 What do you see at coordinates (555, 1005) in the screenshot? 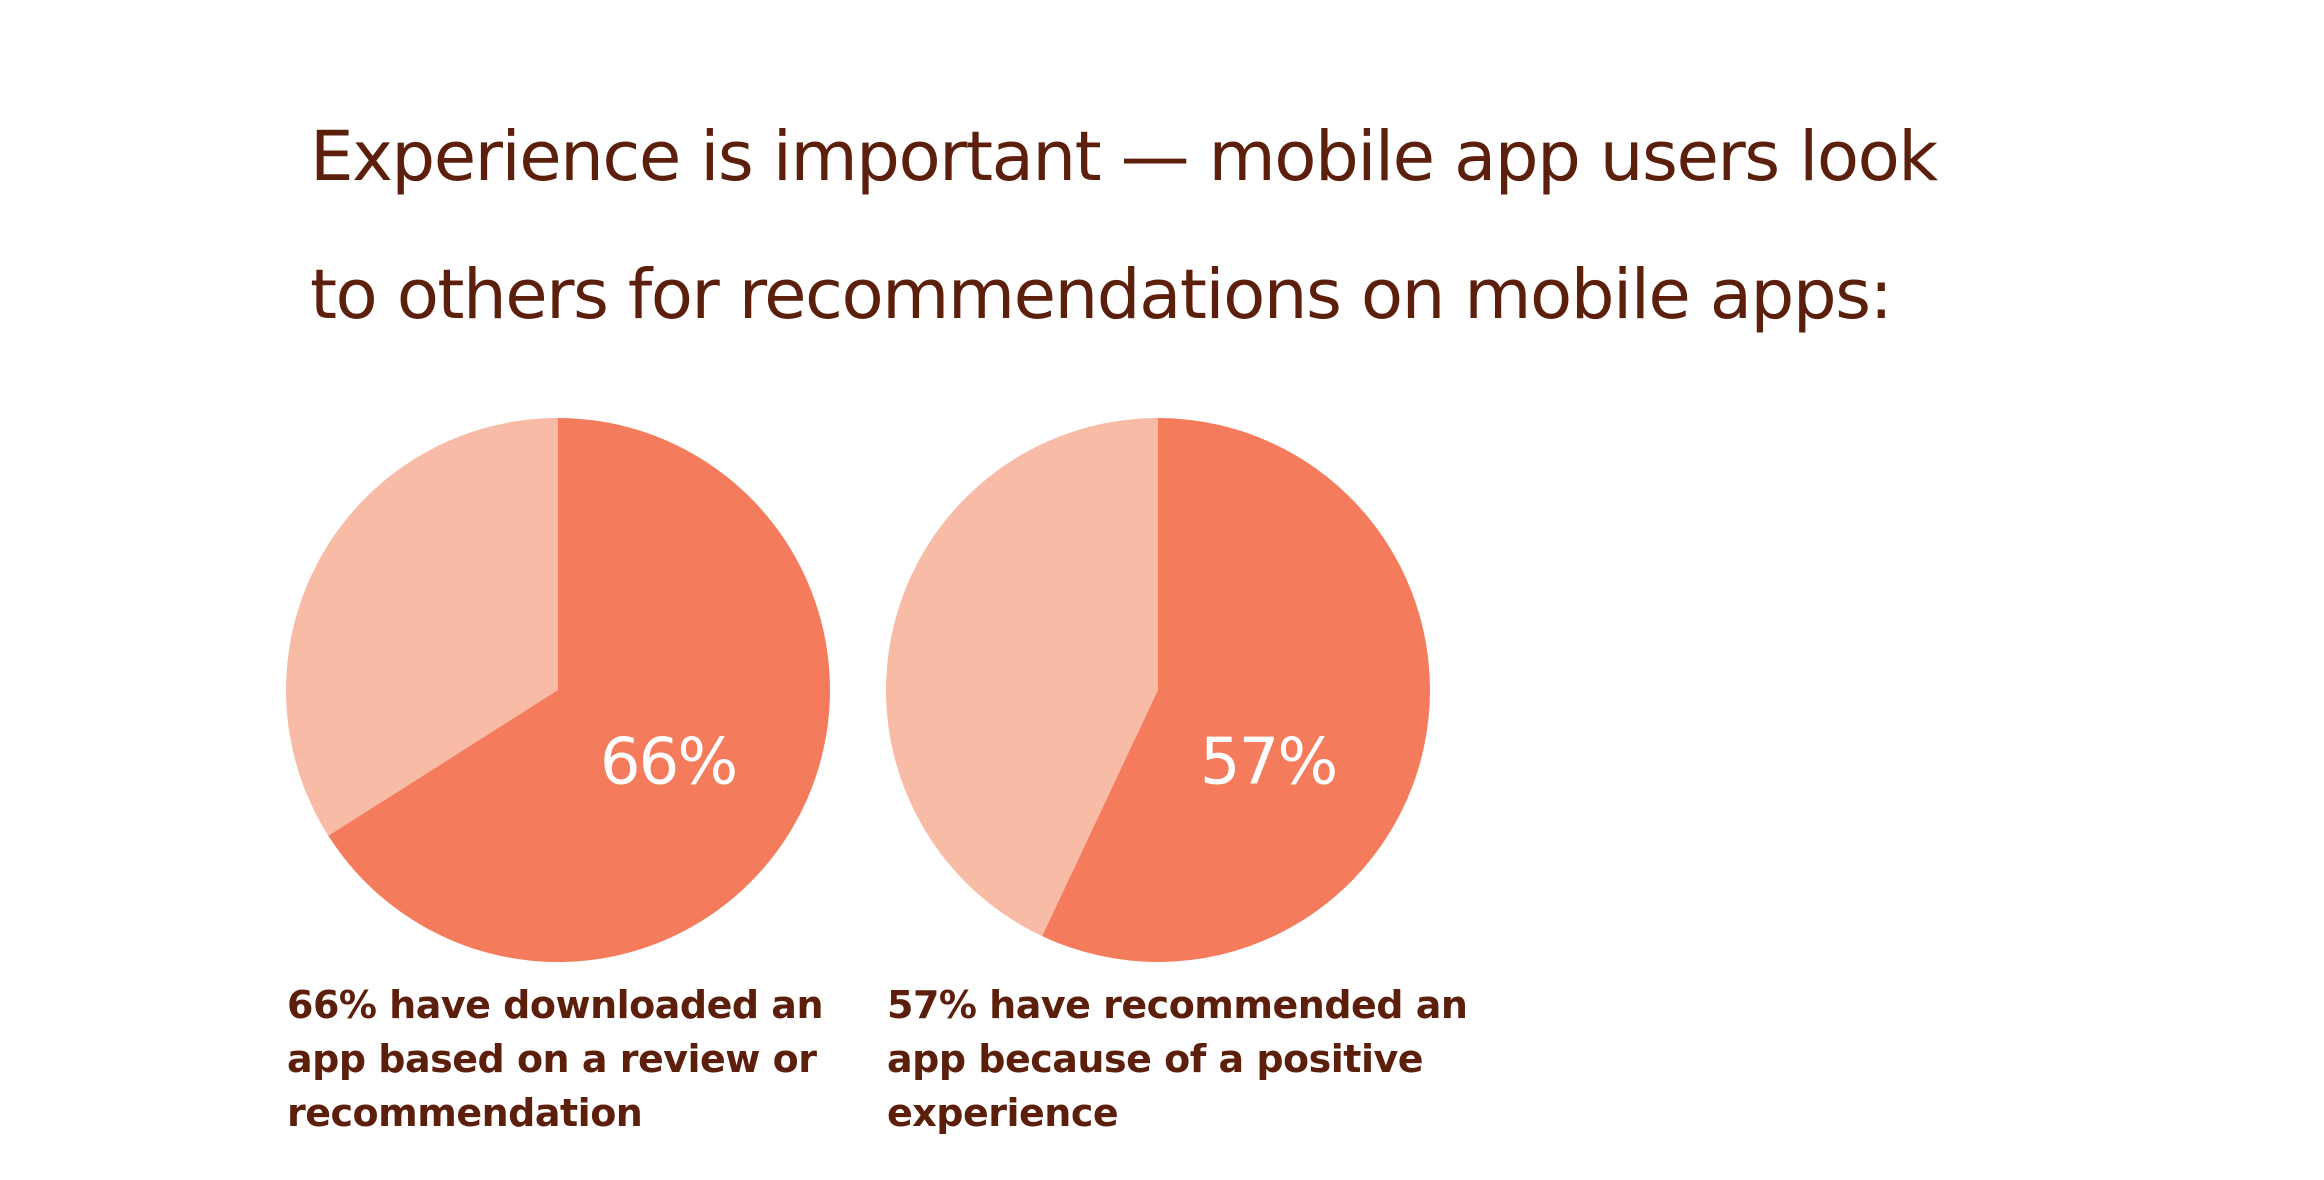
I see `caption-line: 66% have downloaded an` at bounding box center [555, 1005].